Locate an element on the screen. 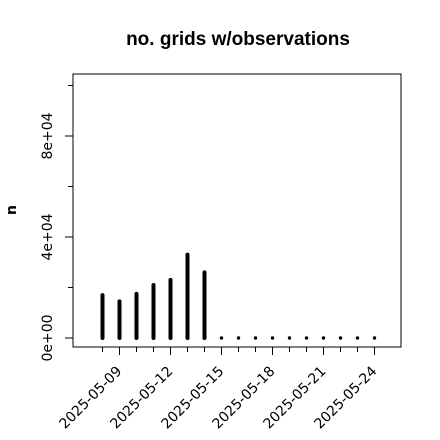 This screenshot has height=440, width=440. y-tick-label: 8e+04 is located at coordinates (48, 135).